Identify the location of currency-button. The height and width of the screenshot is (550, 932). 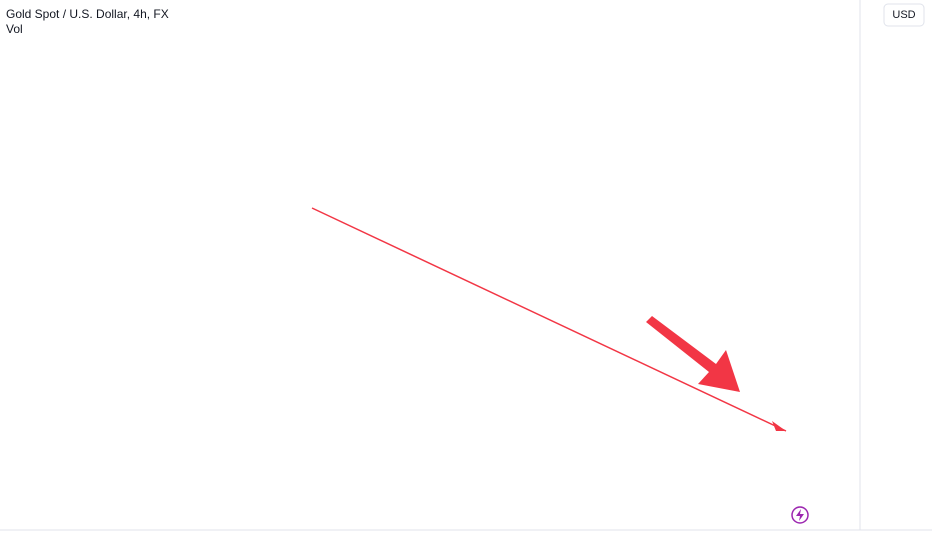
(904, 15).